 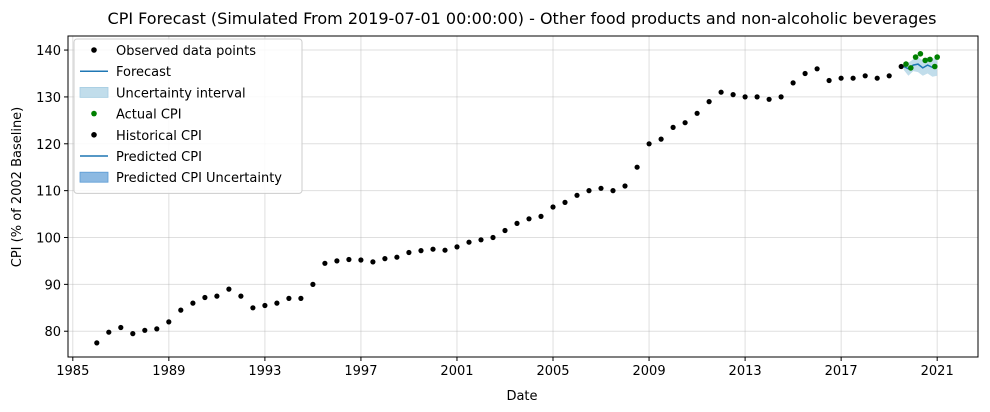 I want to click on legend-label: Historical CPI, so click(x=159, y=136).